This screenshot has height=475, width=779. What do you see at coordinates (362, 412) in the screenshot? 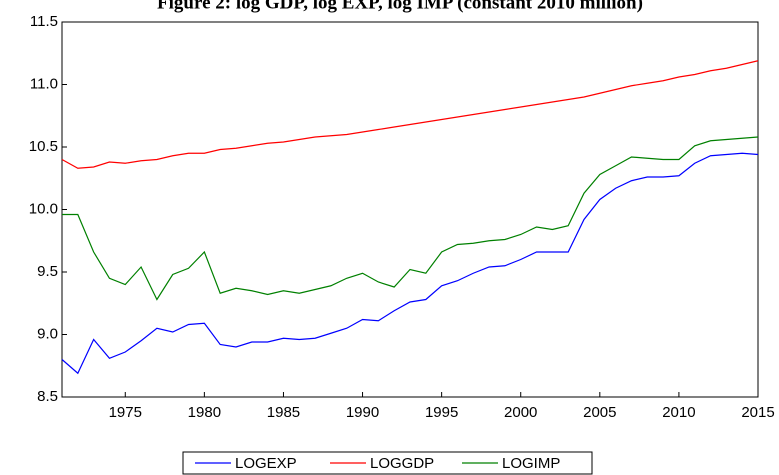
I see `x-tick-label: 1990` at bounding box center [362, 412].